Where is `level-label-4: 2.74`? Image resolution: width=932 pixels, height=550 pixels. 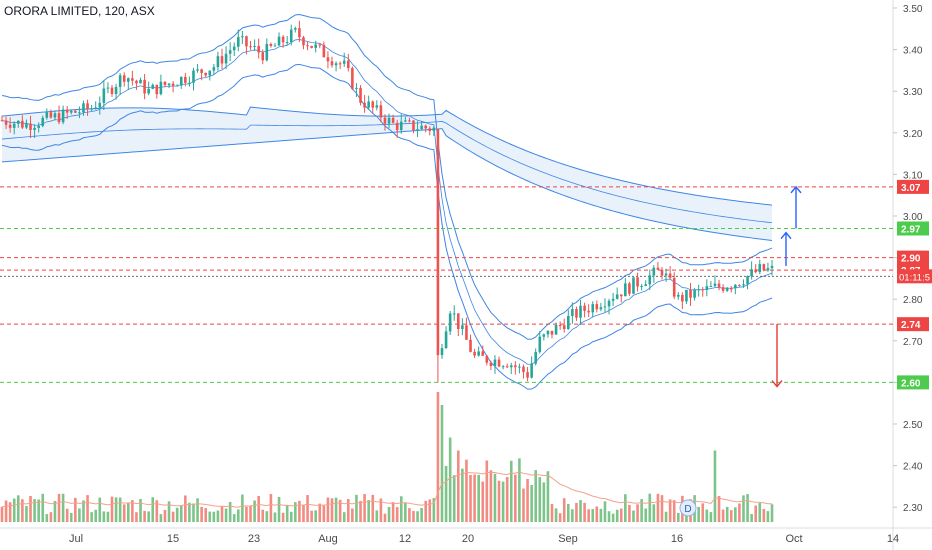 level-label-4: 2.74 is located at coordinates (913, 324).